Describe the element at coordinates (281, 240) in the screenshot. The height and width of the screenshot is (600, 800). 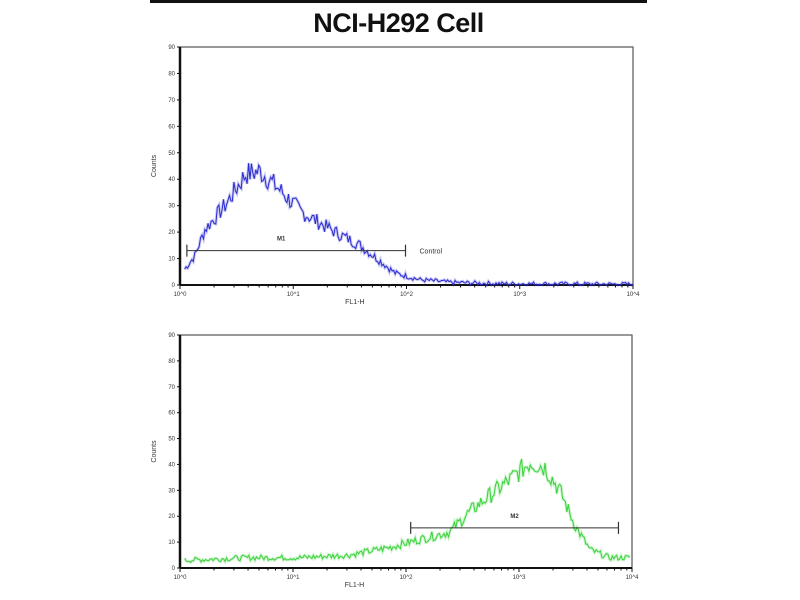
I see `gate-marker-label: M1` at that location.